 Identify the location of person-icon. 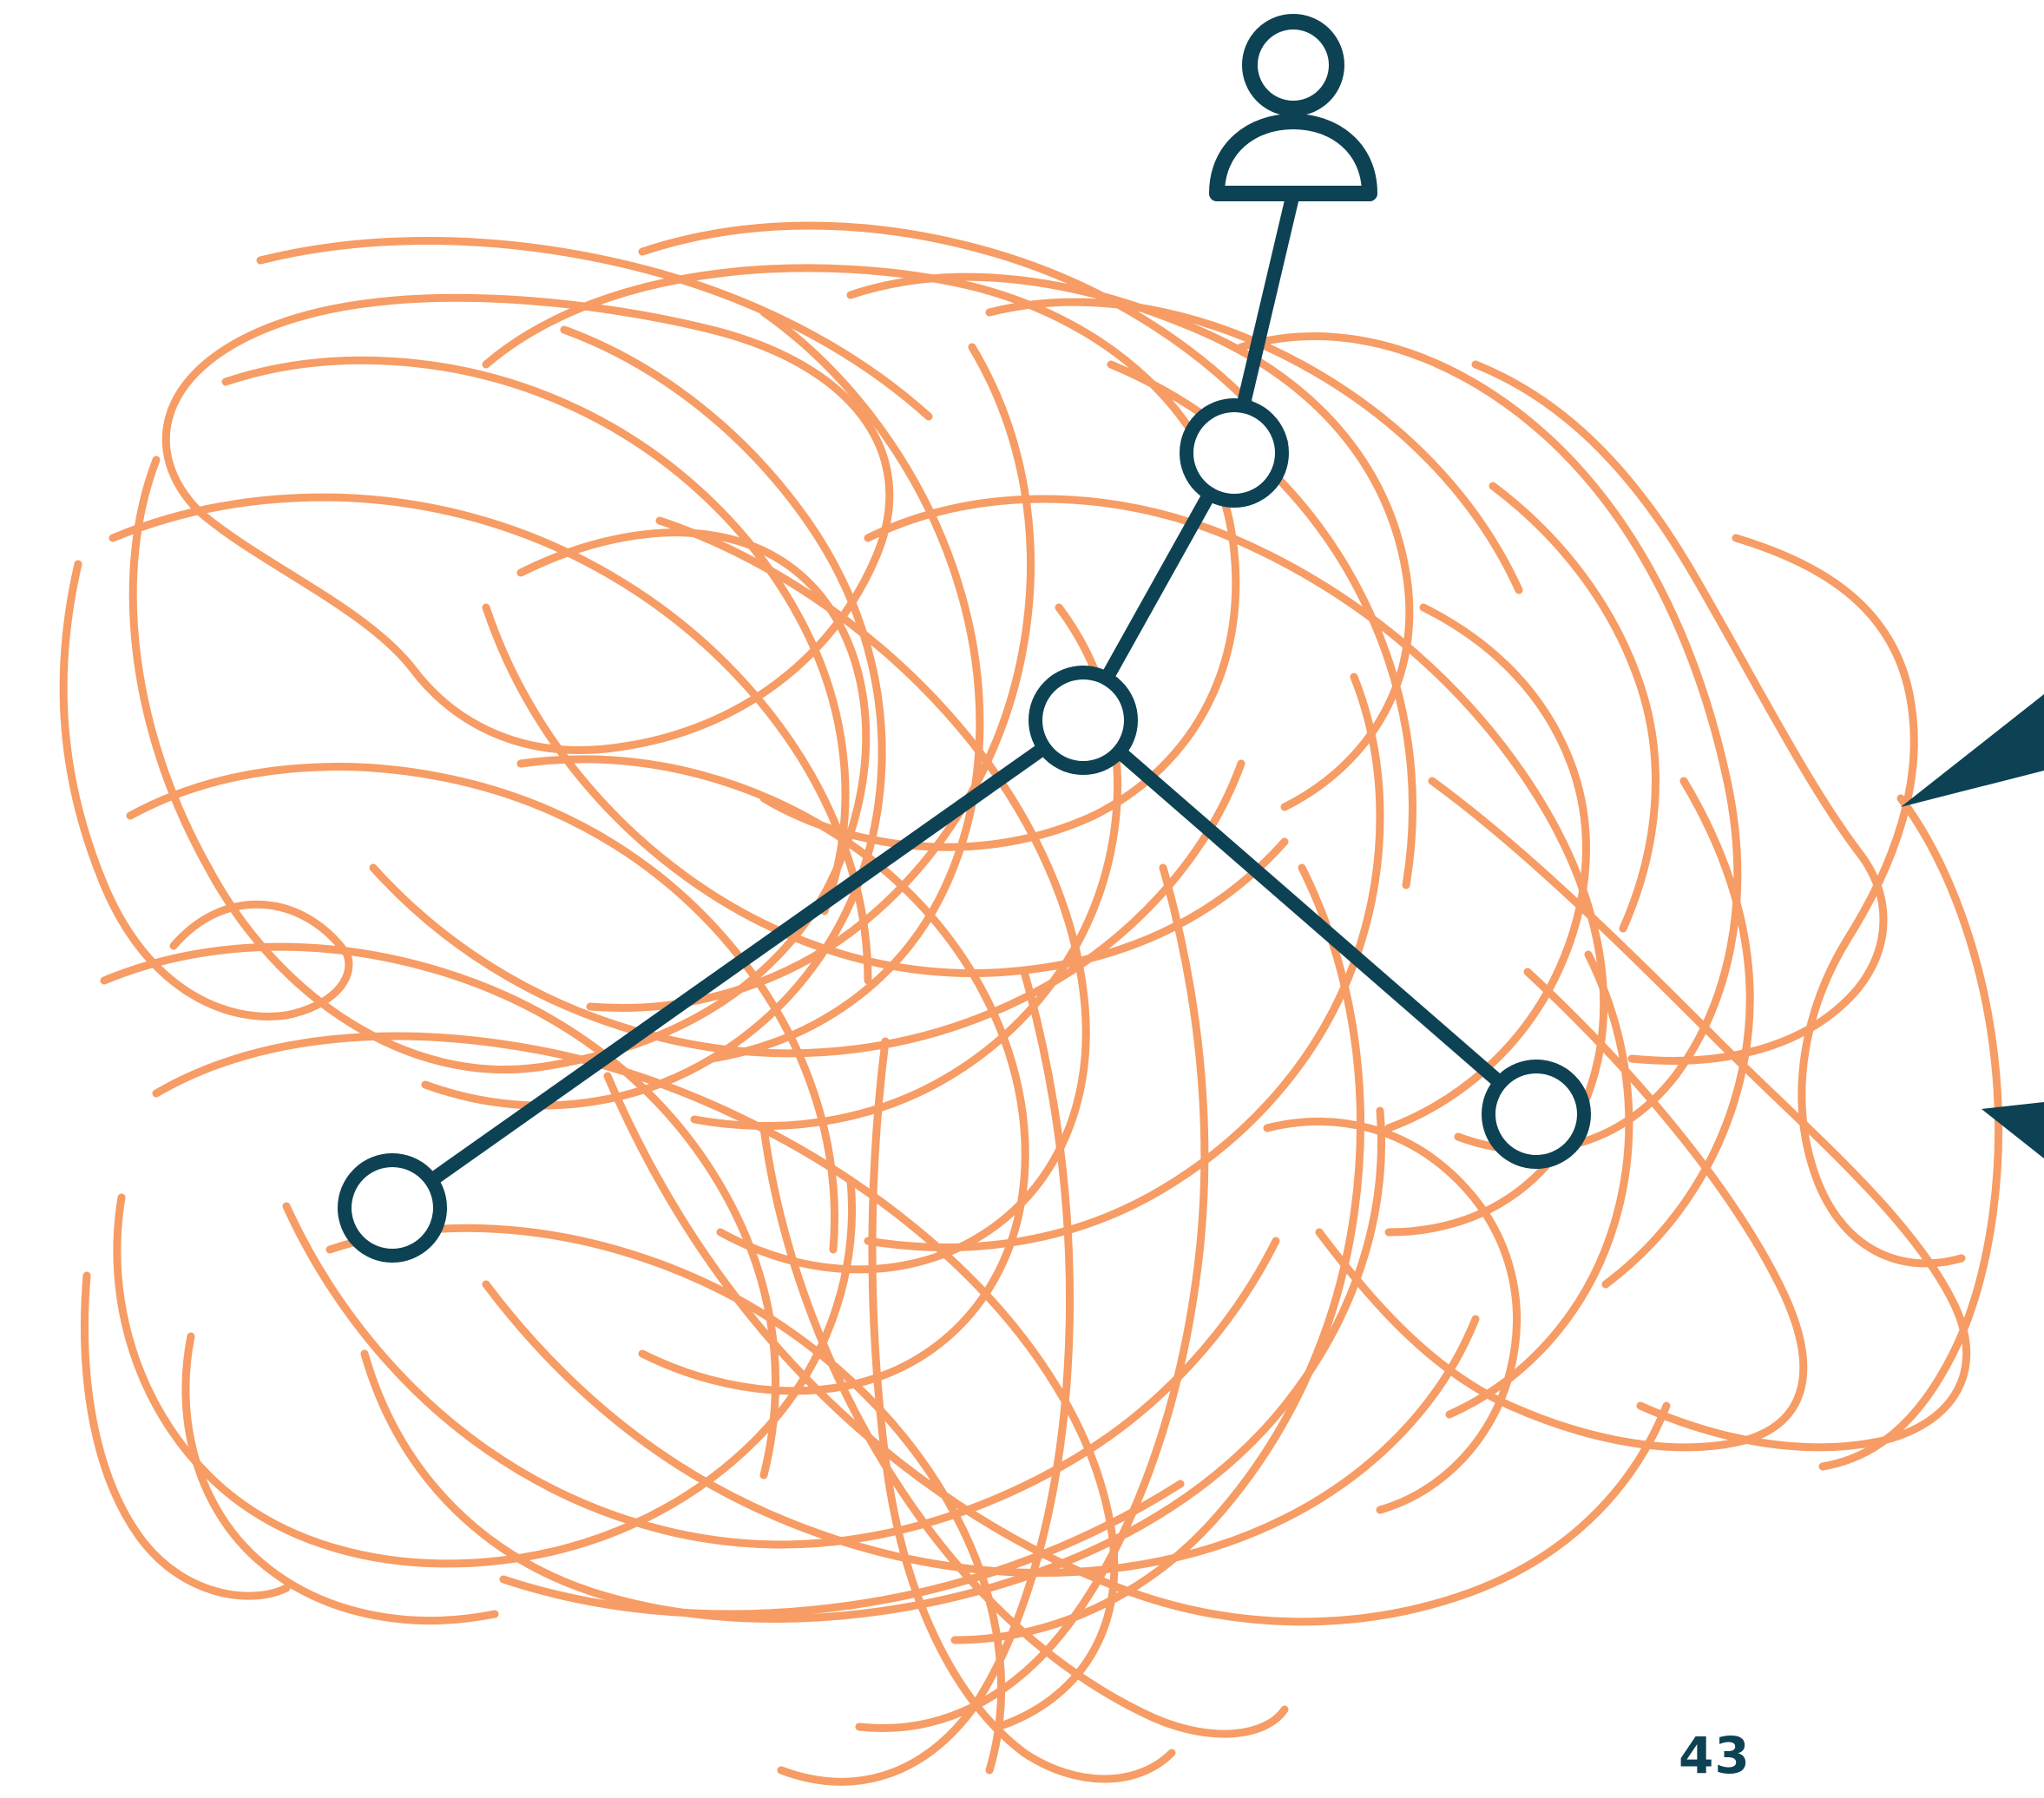
(1293, 107).